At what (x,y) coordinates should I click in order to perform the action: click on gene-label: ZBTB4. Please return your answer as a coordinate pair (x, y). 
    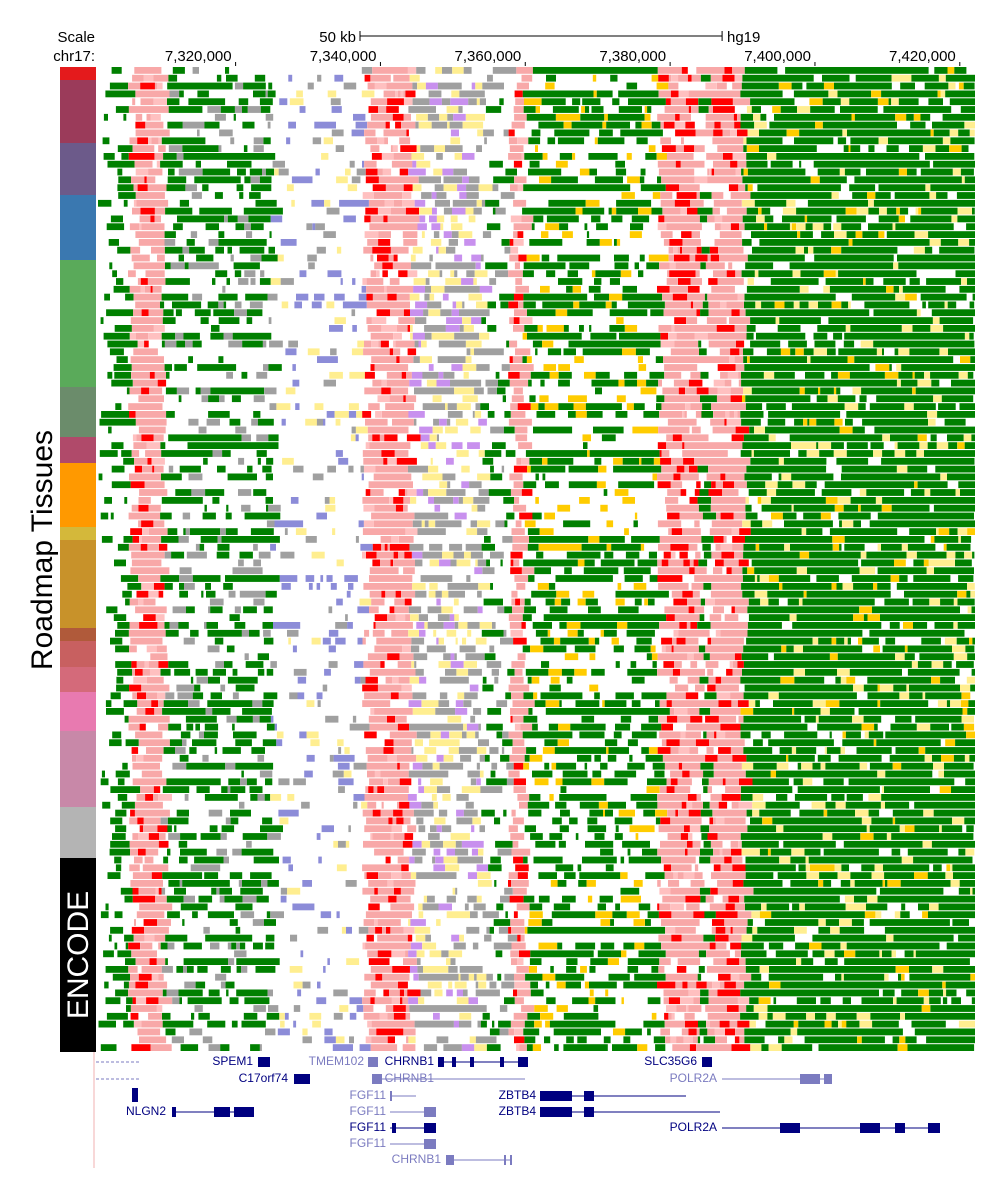
    Looking at the image, I should click on (518, 1095).